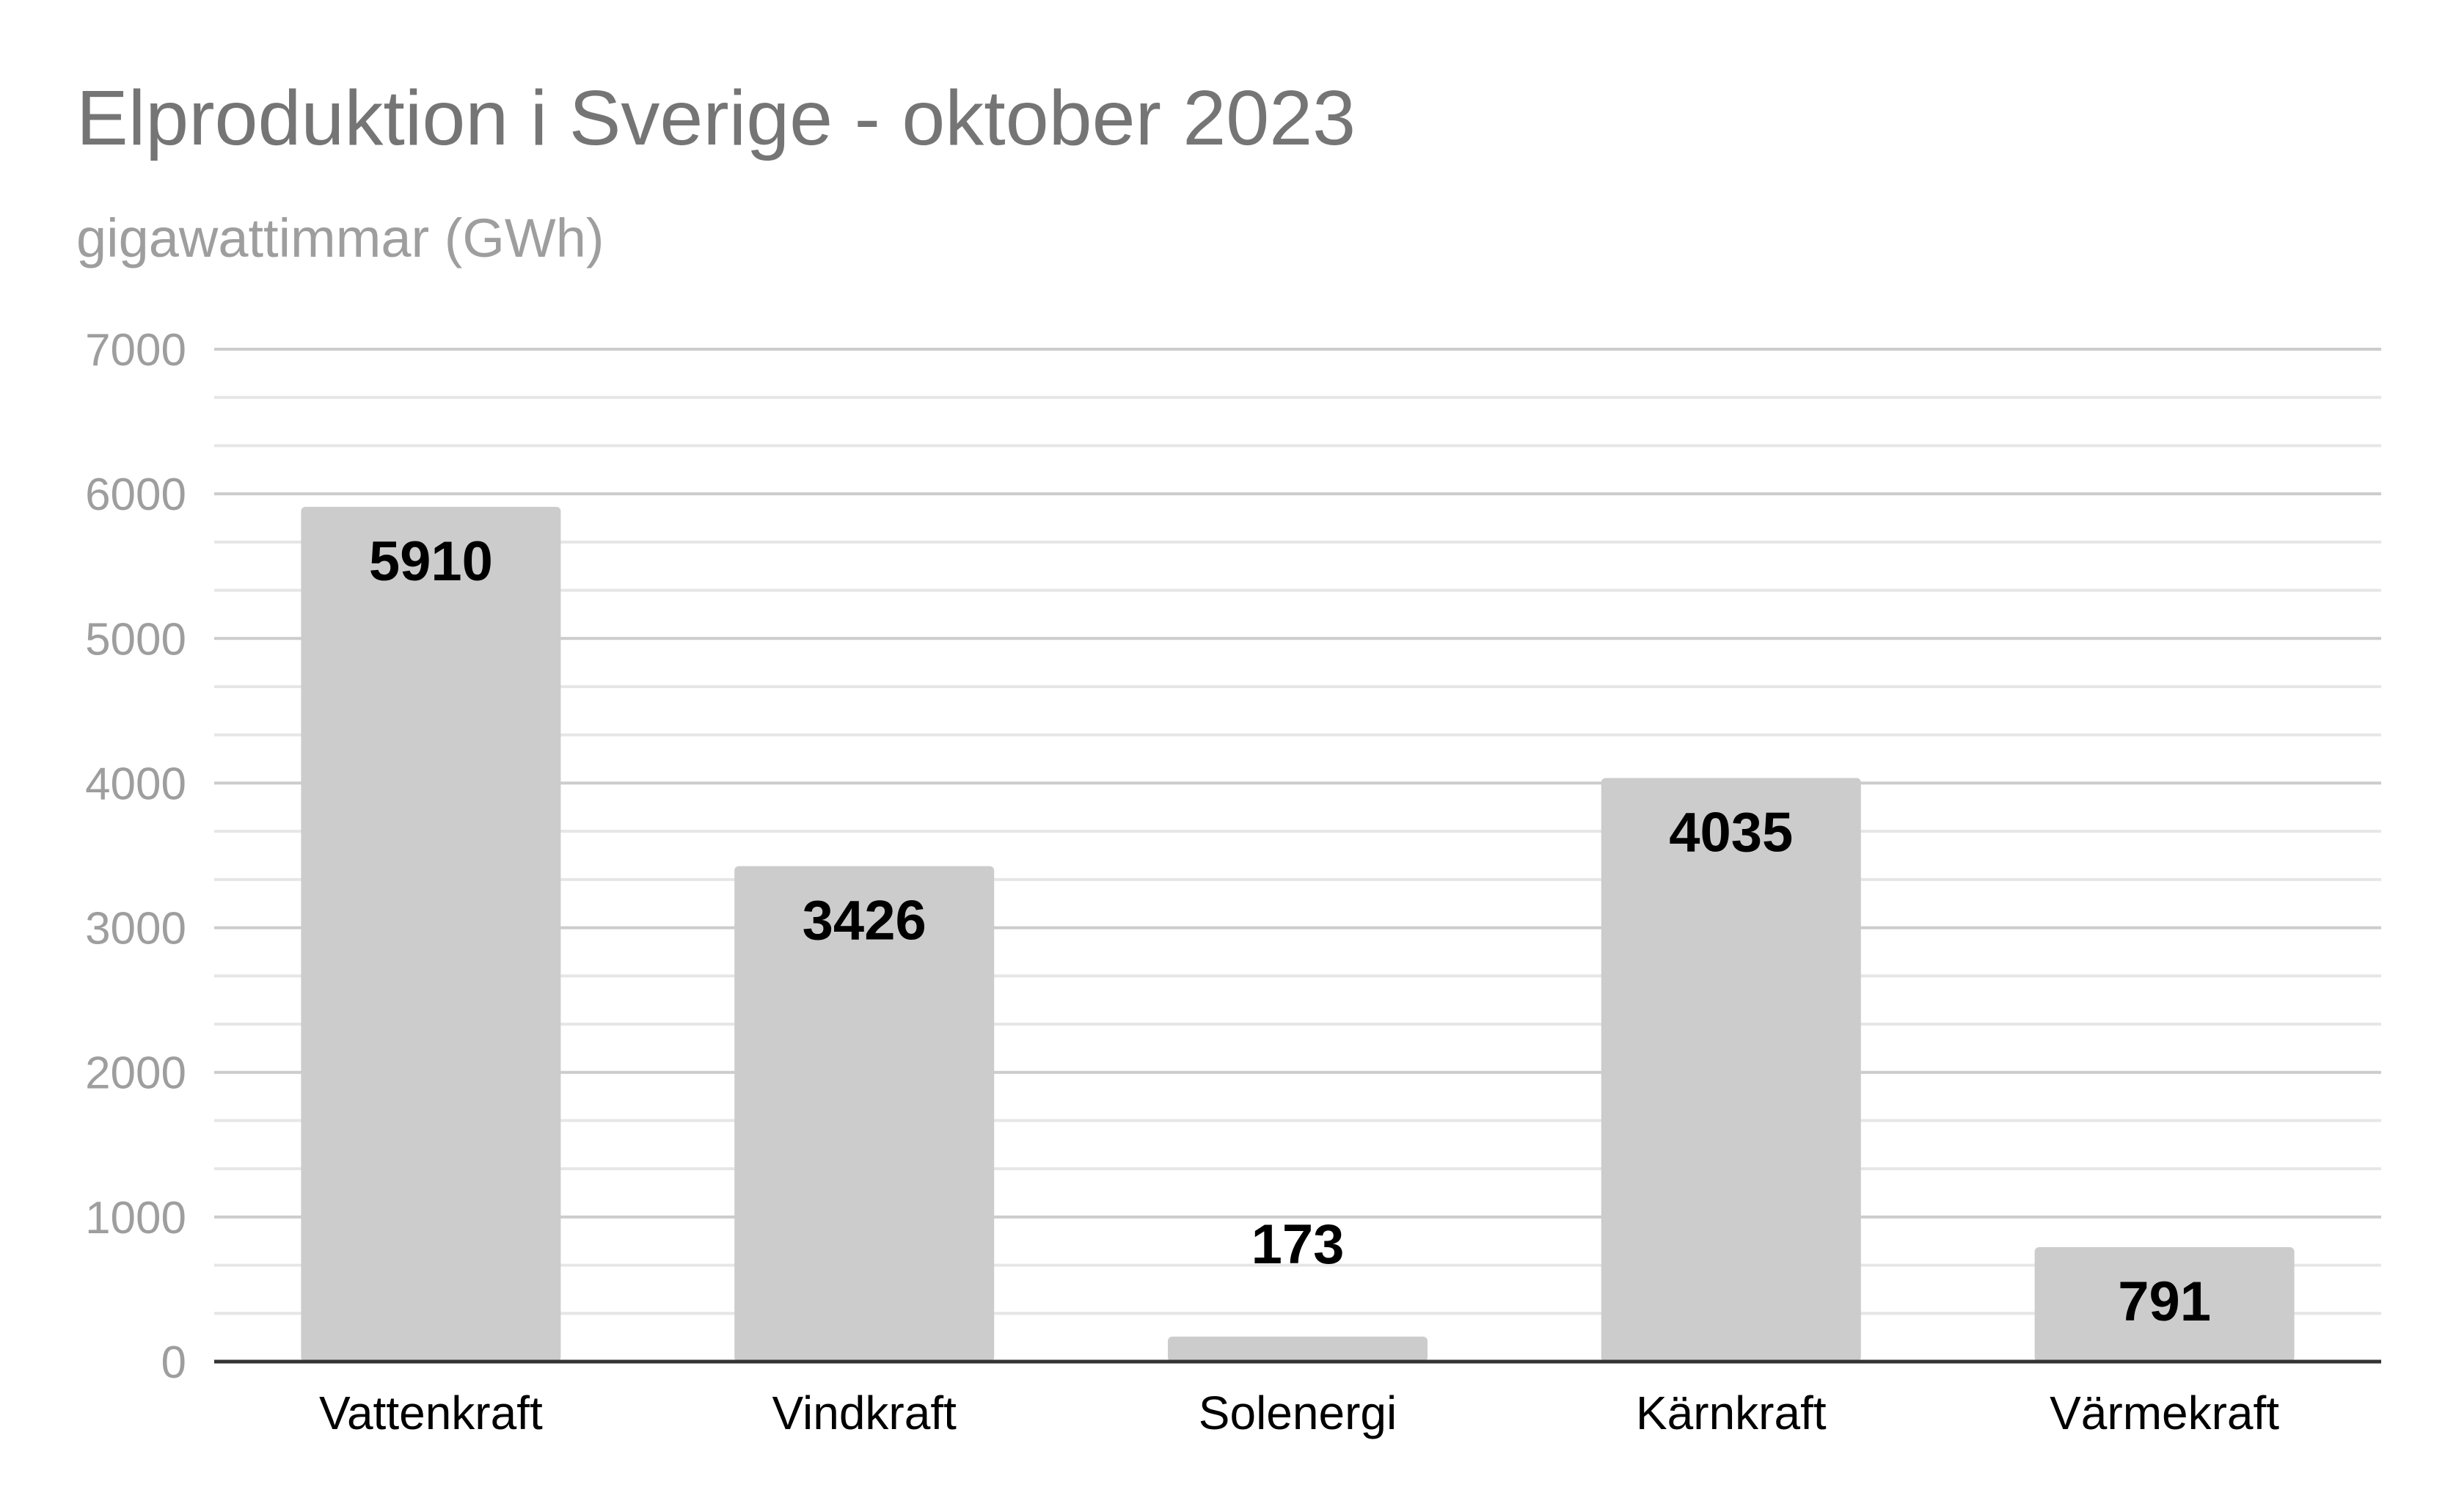 Image resolution: width=2445 pixels, height=1512 pixels. Describe the element at coordinates (1731, 833) in the screenshot. I see `data-label: 4035` at that location.